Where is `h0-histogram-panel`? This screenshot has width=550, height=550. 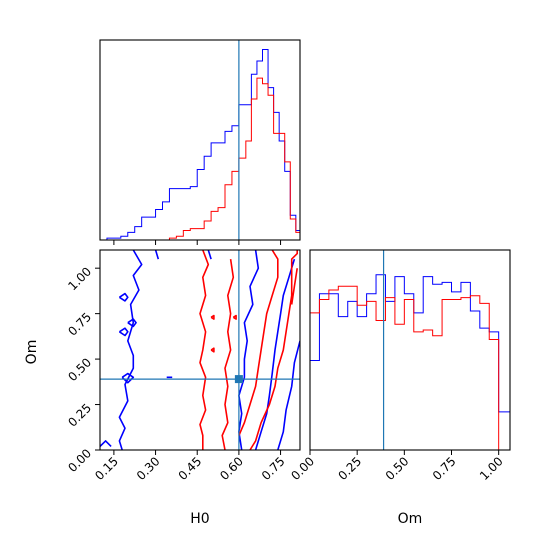 h0-histogram-panel is located at coordinates (200, 142).